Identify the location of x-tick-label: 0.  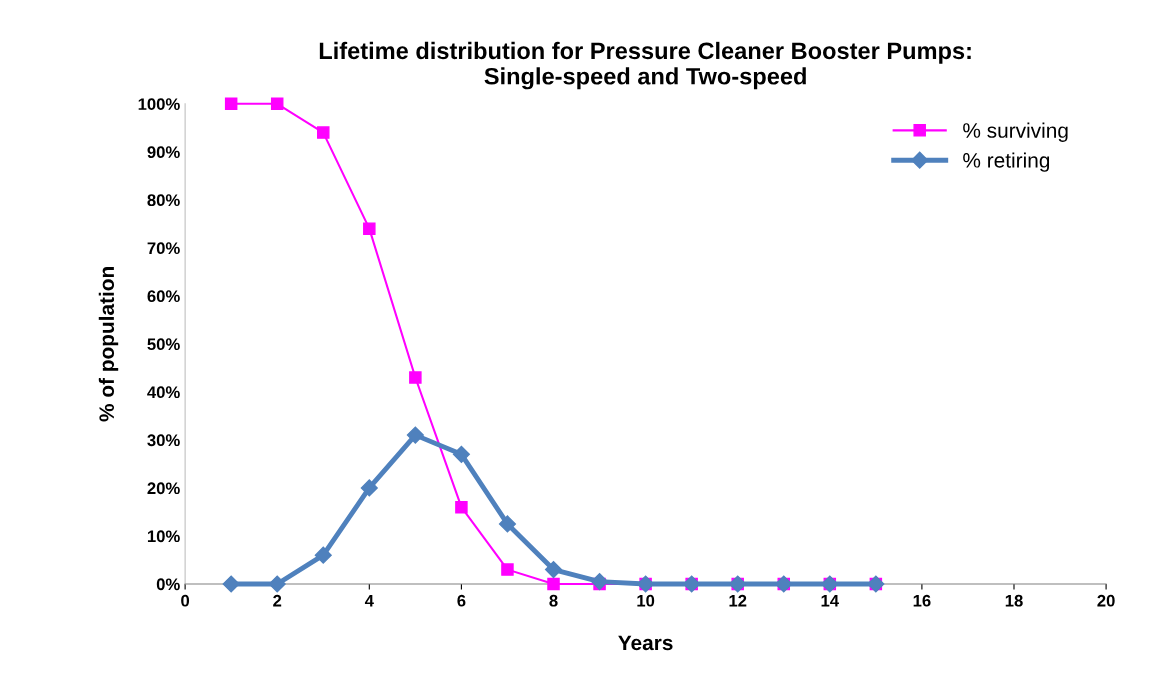
(185, 600).